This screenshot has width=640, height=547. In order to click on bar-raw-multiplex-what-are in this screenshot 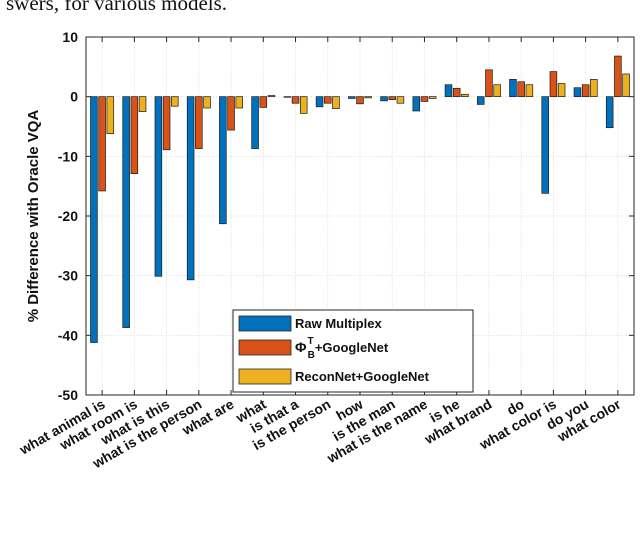, I will do `click(223, 160)`.